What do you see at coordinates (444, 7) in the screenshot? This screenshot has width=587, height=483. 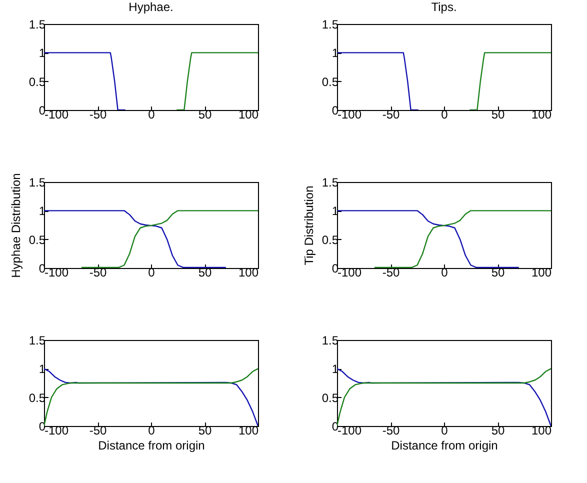 I see `chart-title: Tips.` at bounding box center [444, 7].